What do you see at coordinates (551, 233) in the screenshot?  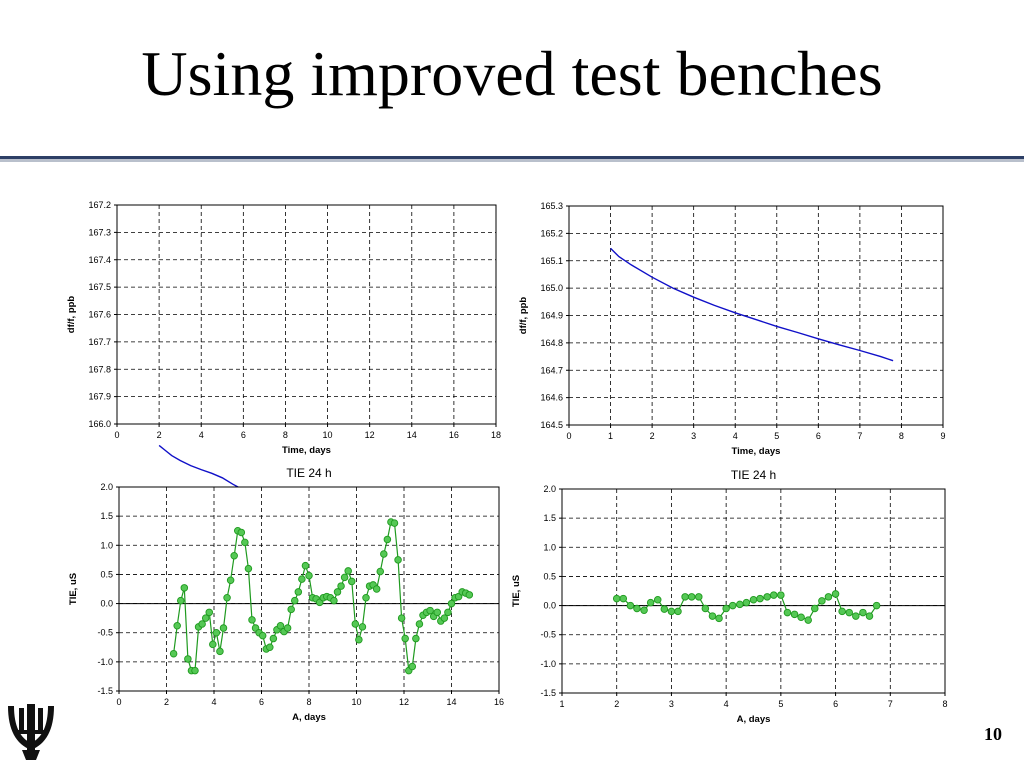 I see `y-tick-label: 165.2` at bounding box center [551, 233].